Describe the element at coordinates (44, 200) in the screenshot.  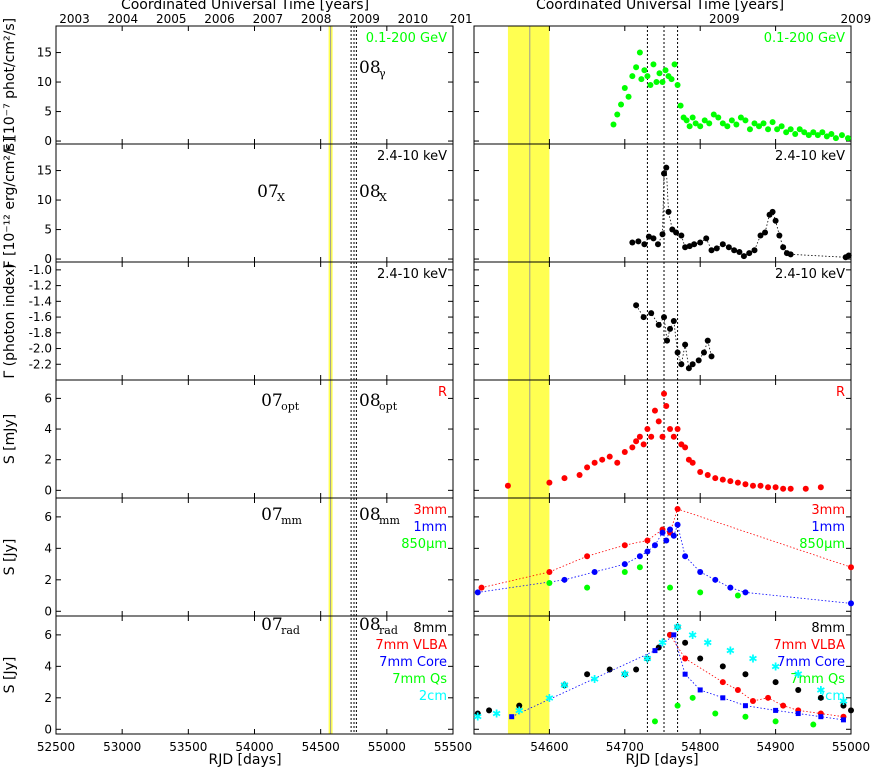
I see `y-tick-label-xflux: 10` at that location.